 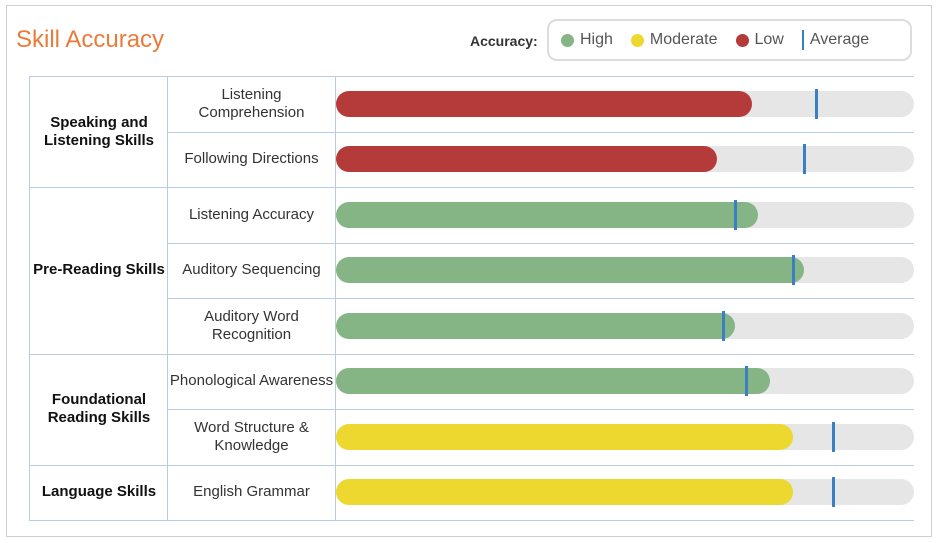 I want to click on skill-label: Listening Accuracy, so click(x=251, y=214).